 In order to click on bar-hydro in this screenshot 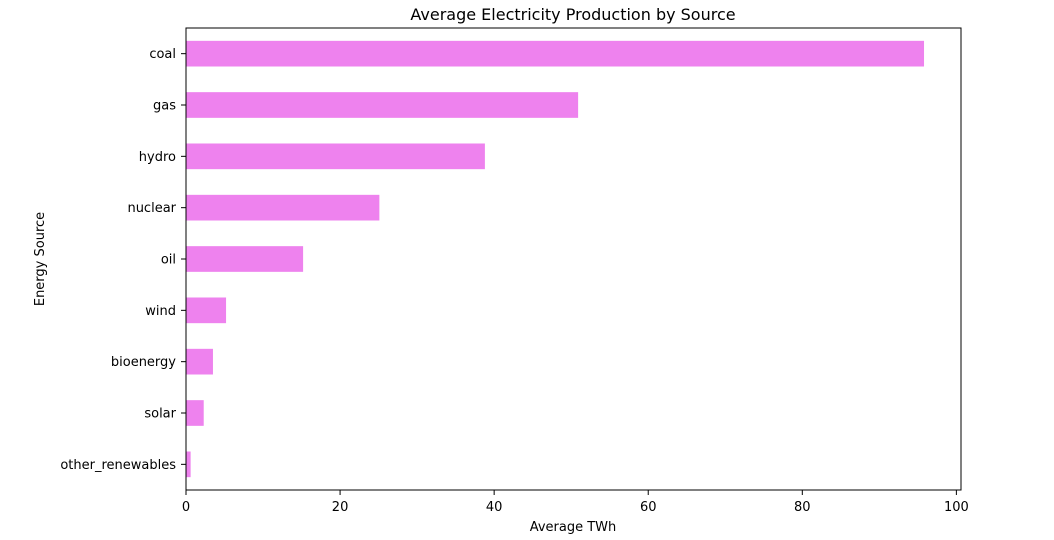, I will do `click(335, 156)`.